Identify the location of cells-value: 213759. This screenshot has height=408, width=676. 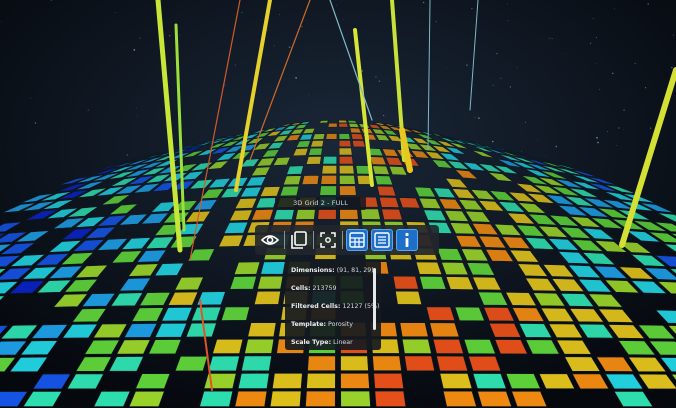
(324, 288).